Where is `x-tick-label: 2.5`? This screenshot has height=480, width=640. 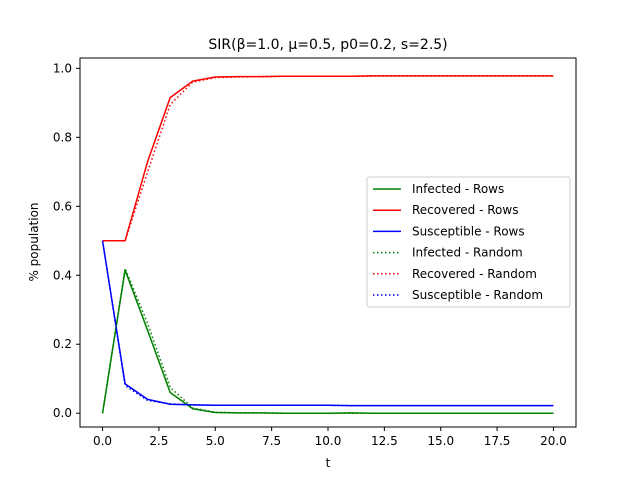
x-tick-label: 2.5 is located at coordinates (158, 441).